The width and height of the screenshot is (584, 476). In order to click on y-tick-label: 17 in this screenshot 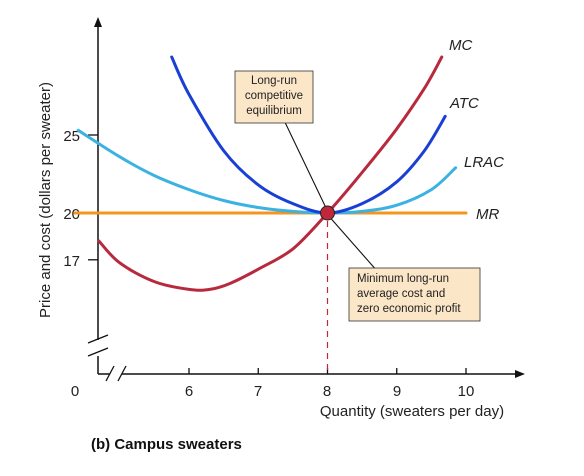, I will do `click(71, 261)`.